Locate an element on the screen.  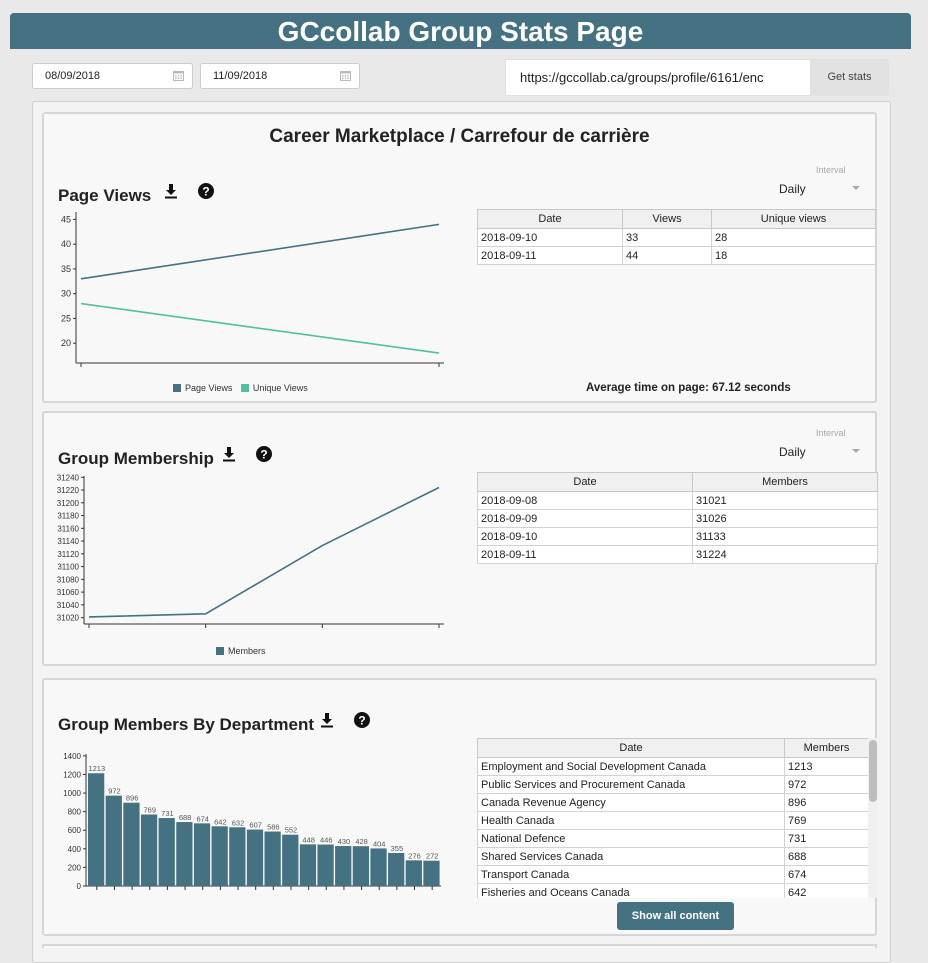
table-cell: 44 is located at coordinates (667, 255).